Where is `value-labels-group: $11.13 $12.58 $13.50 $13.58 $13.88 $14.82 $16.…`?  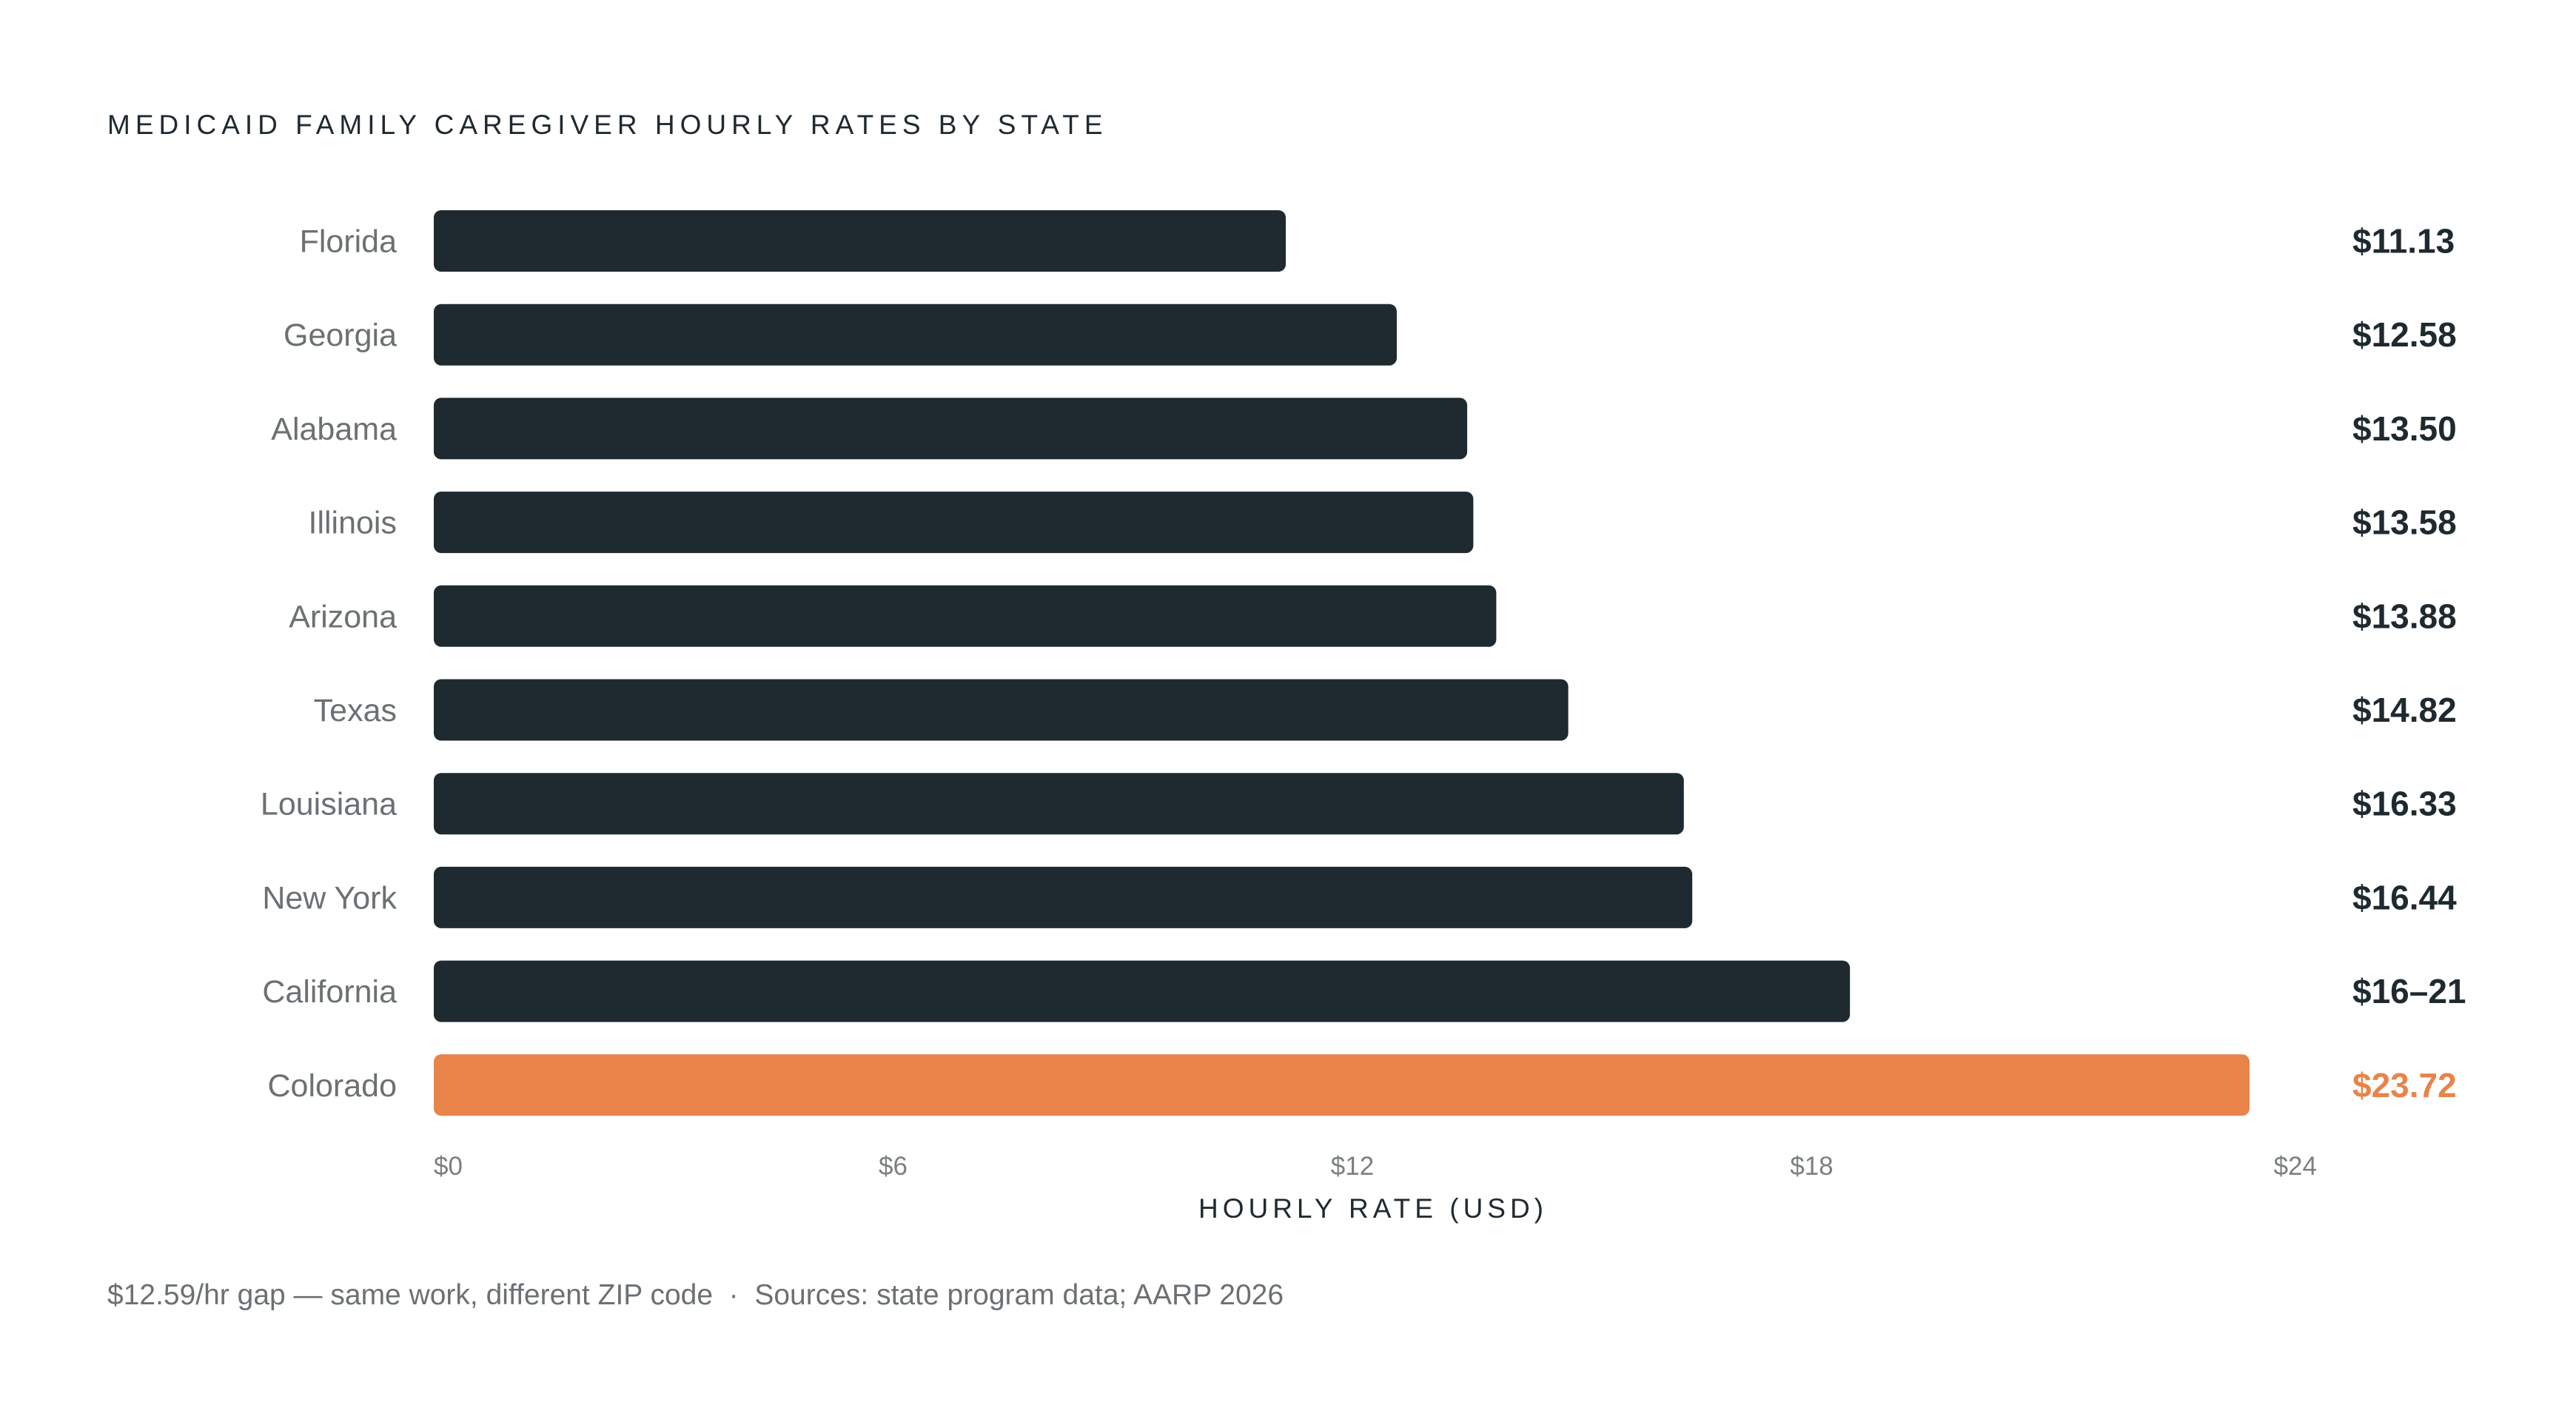
value-labels-group: $11.13 $12.58 $13.50 $13.58 $13.88 $14.82 $16.… is located at coordinates (2409, 663).